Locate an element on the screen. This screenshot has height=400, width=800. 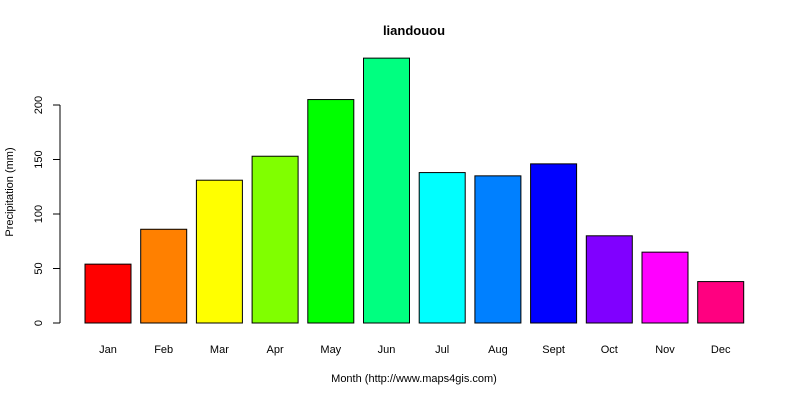
bar-apr is located at coordinates (275, 239).